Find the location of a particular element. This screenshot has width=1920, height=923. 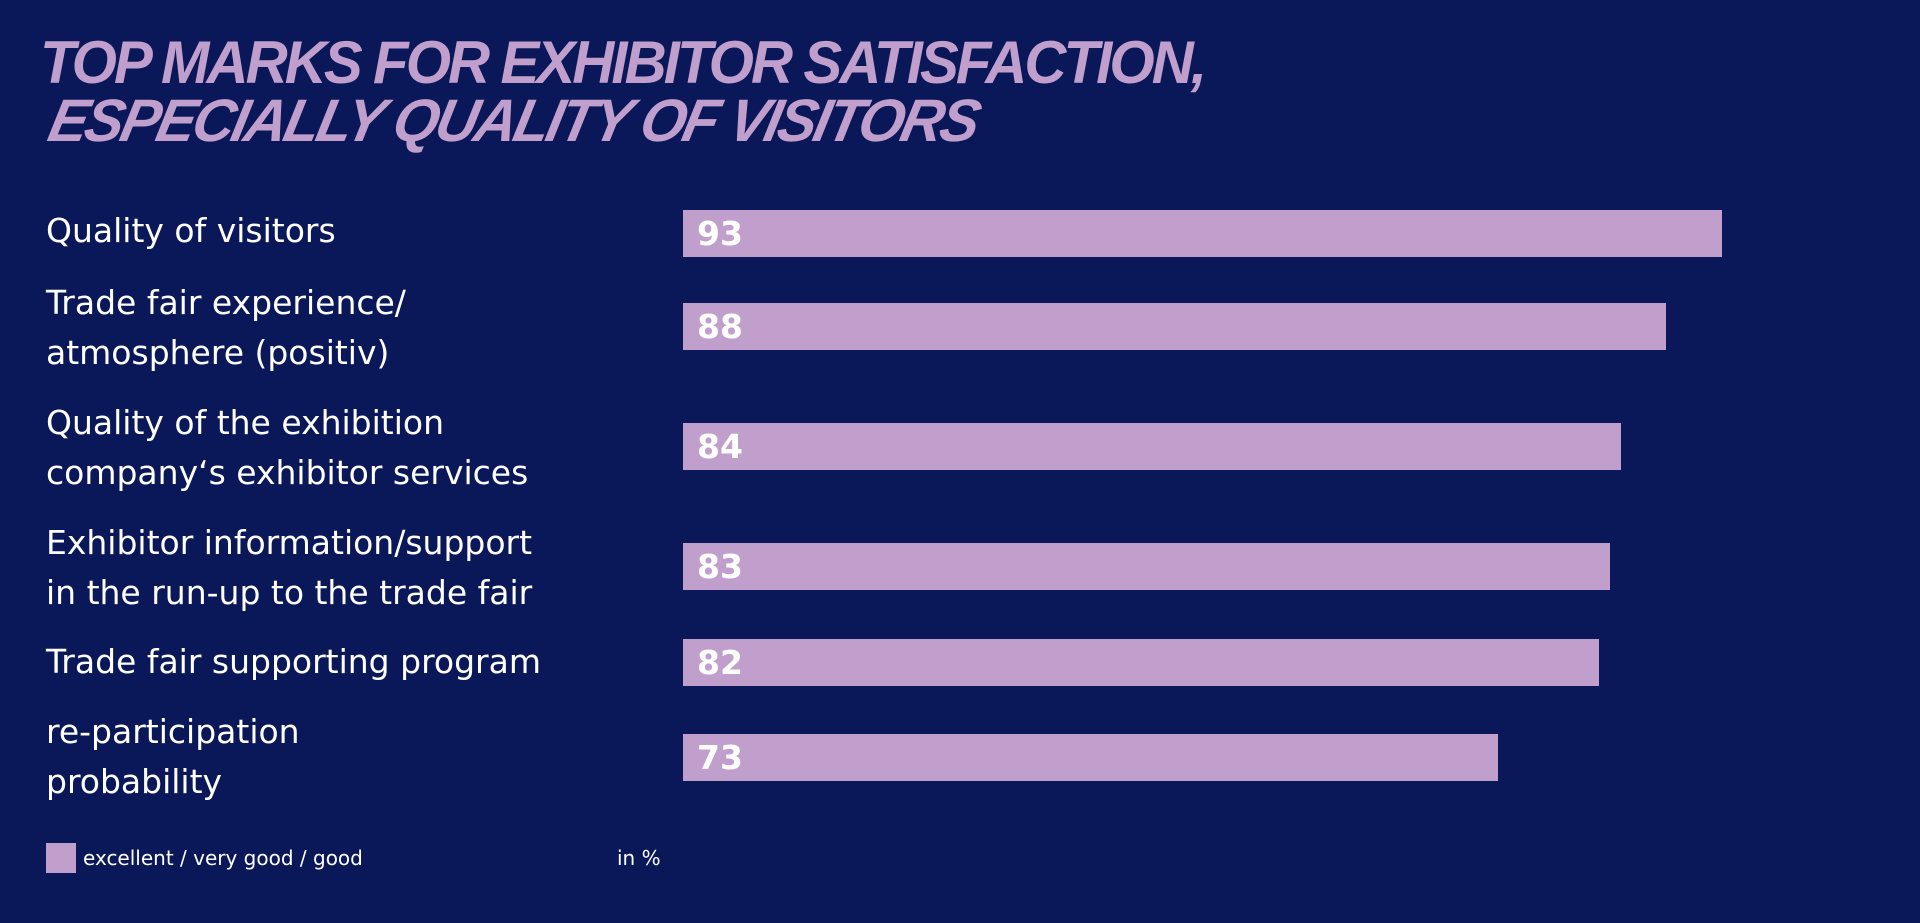

bar-value-label: 88 is located at coordinates (720, 326).